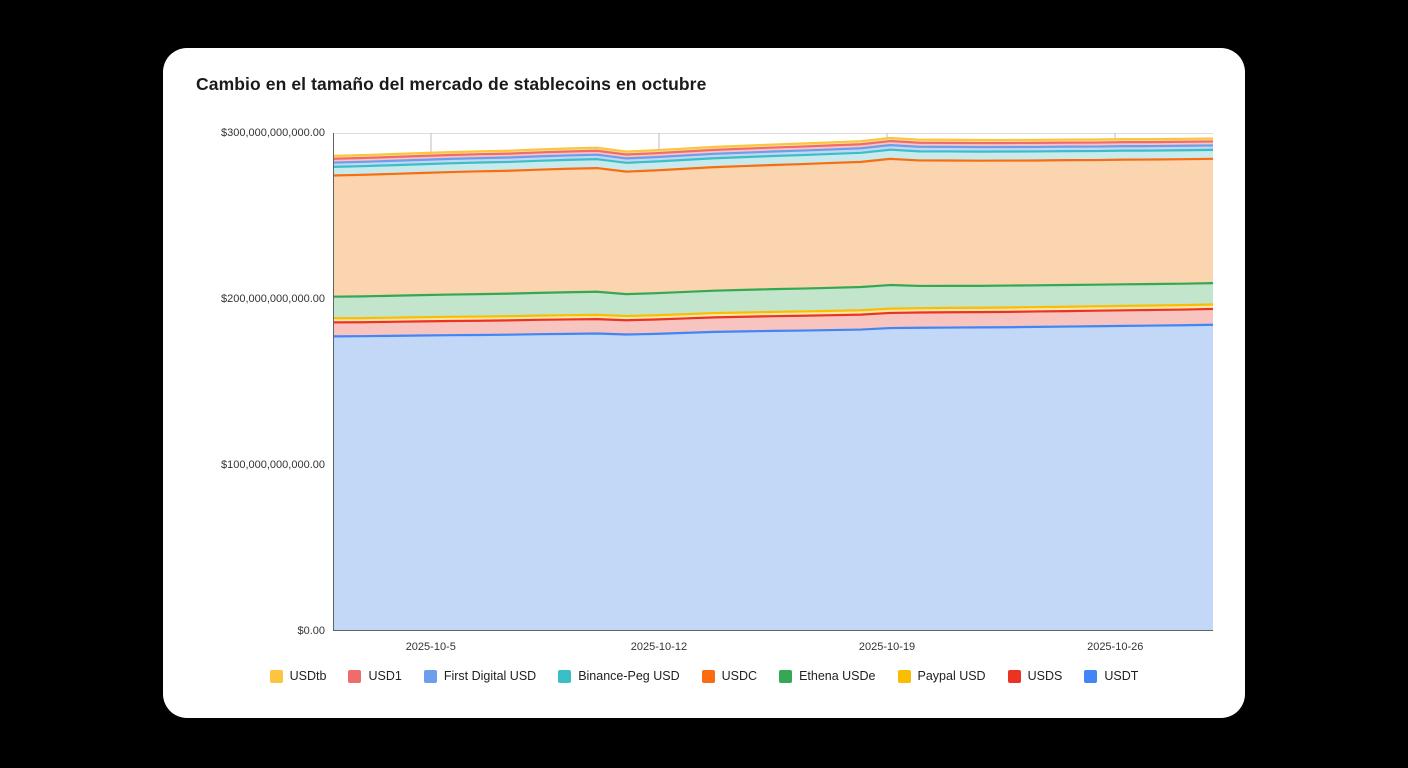 The image size is (1408, 768). I want to click on area-line-paypal-usd, so click(773, 311).